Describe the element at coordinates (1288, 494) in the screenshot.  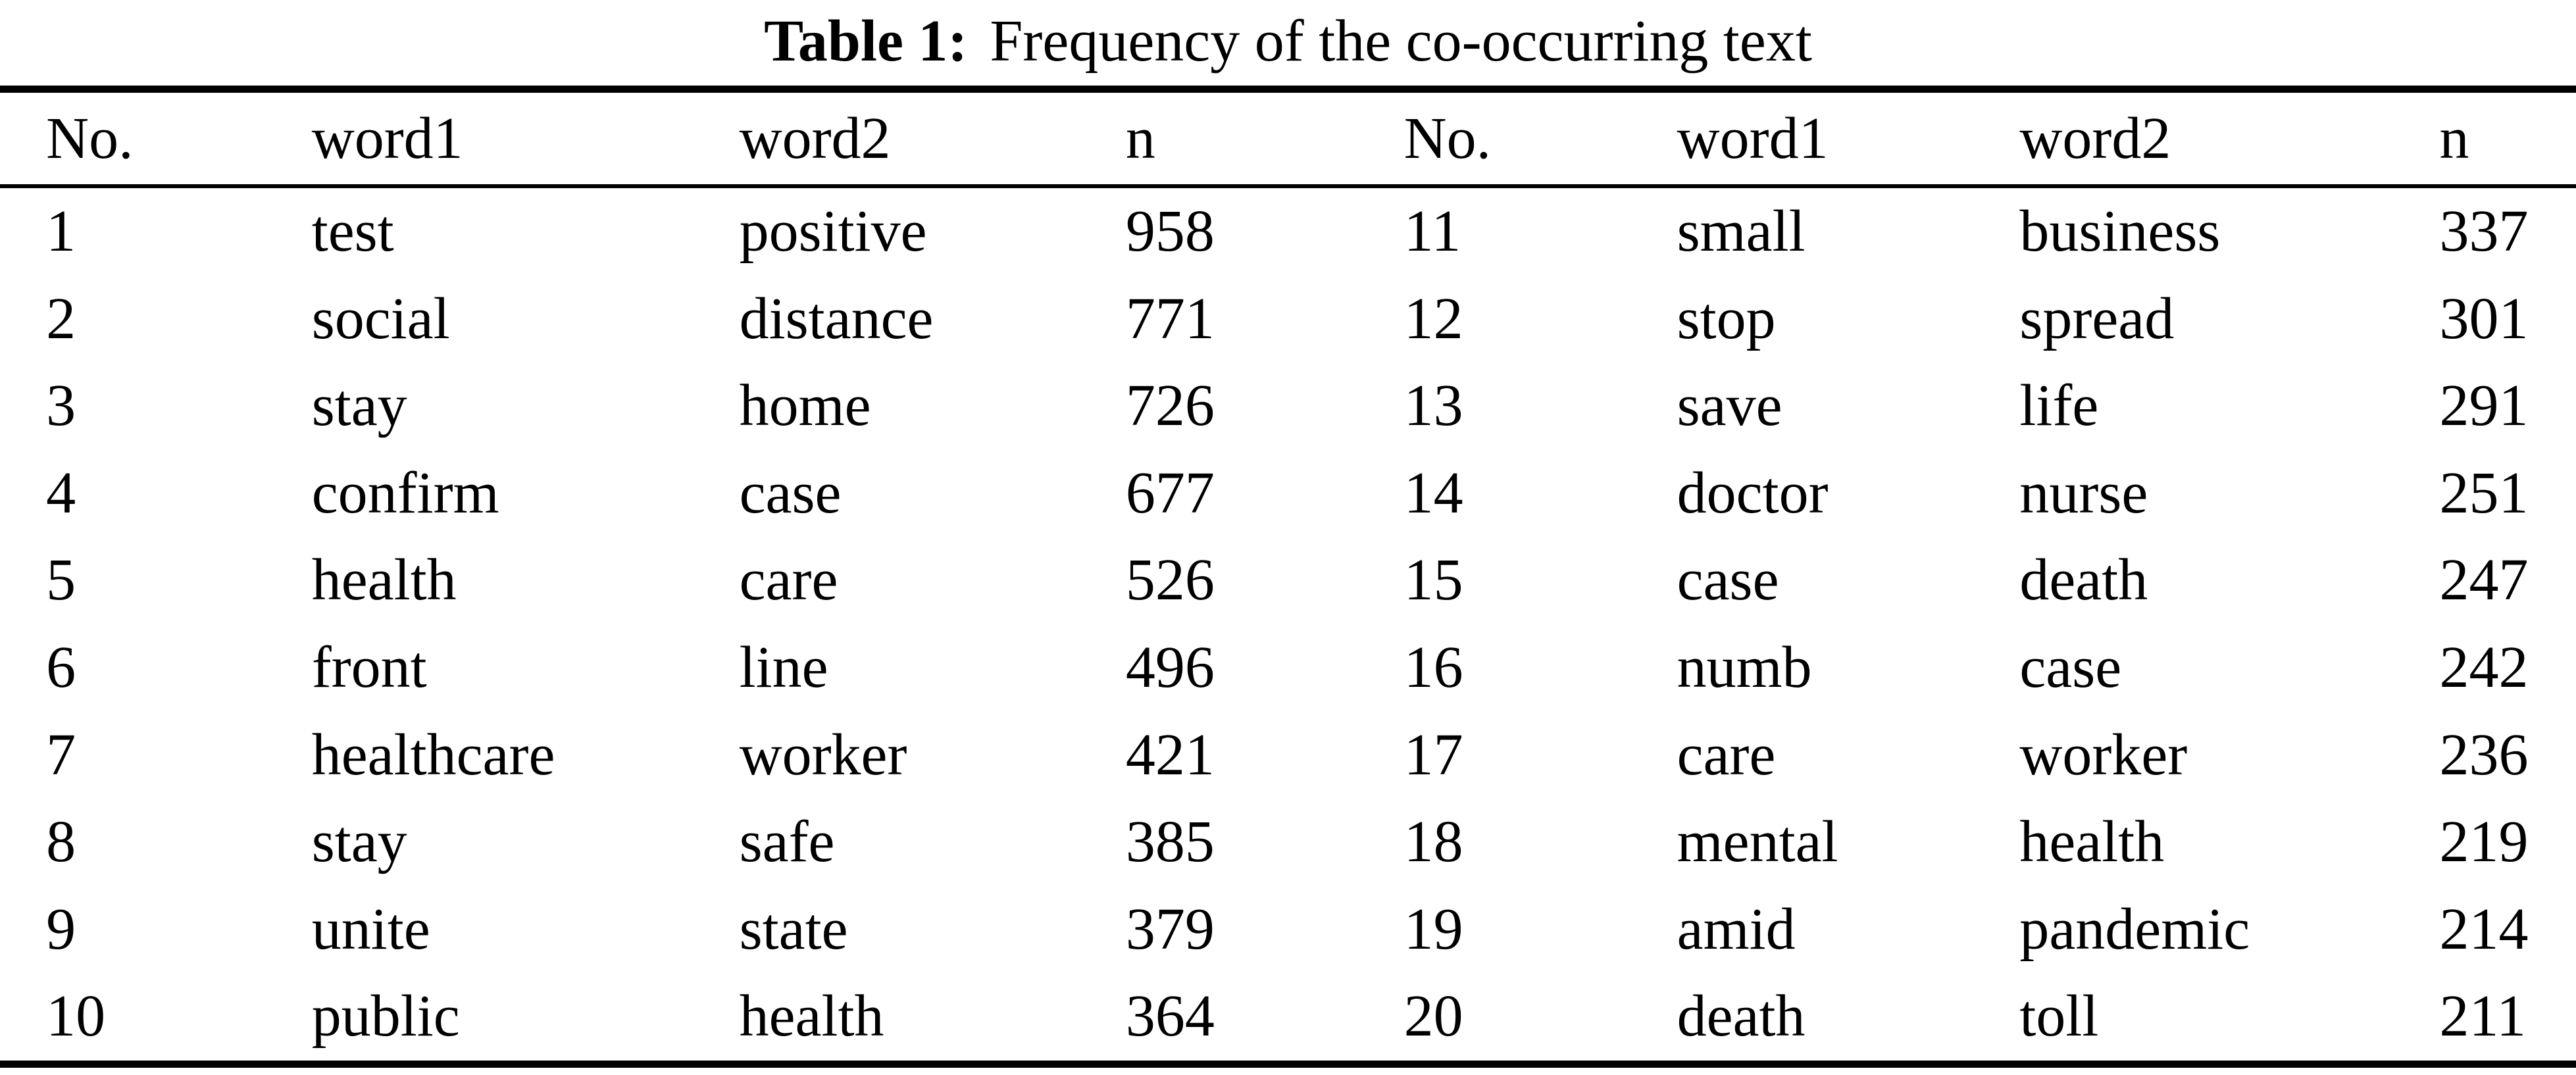
I see `table-row: 4 confirm case 677 14 doctor nurse 251` at that location.